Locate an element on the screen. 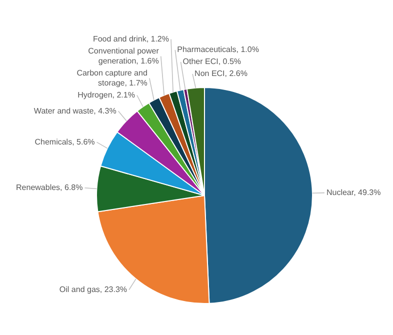 The width and height of the screenshot is (393, 335). slice-label: Oil and gas, 23.3% is located at coordinates (93, 289).